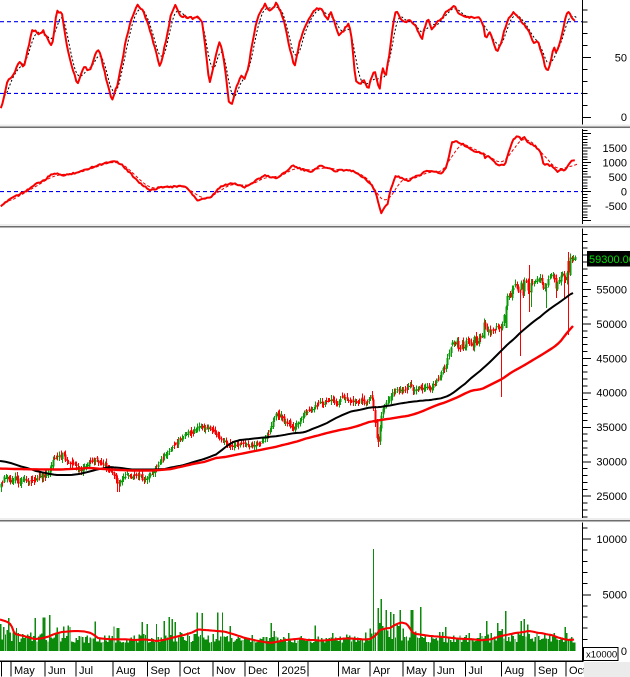 The width and height of the screenshot is (630, 677). I want to click on svg-text: 55000, so click(611, 290).